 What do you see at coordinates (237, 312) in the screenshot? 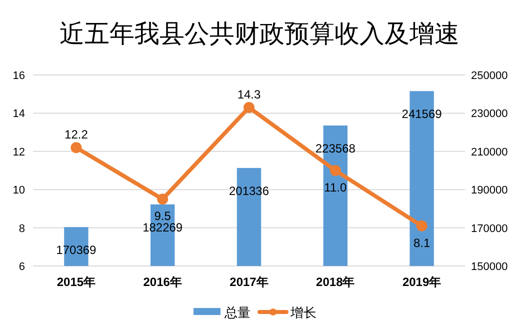
I see `legend-label: 总量` at bounding box center [237, 312].